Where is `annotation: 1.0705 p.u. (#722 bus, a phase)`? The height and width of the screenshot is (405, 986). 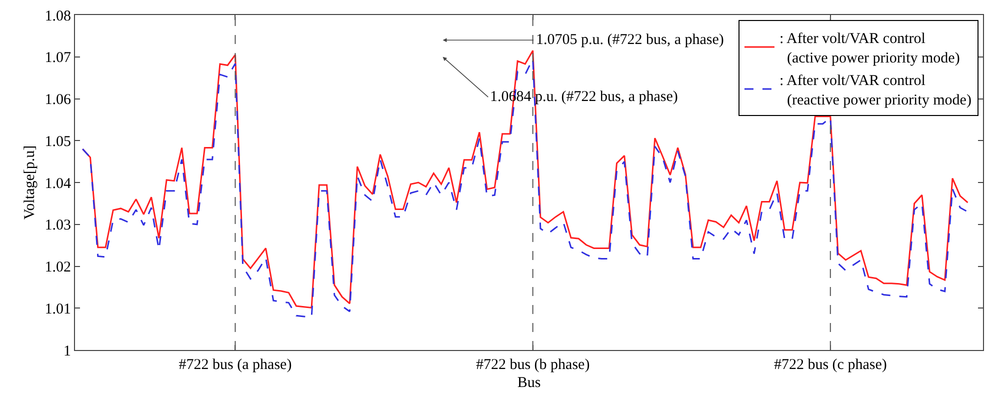
annotation: 1.0705 p.u. (#722 bus, a phase) is located at coordinates (630, 40).